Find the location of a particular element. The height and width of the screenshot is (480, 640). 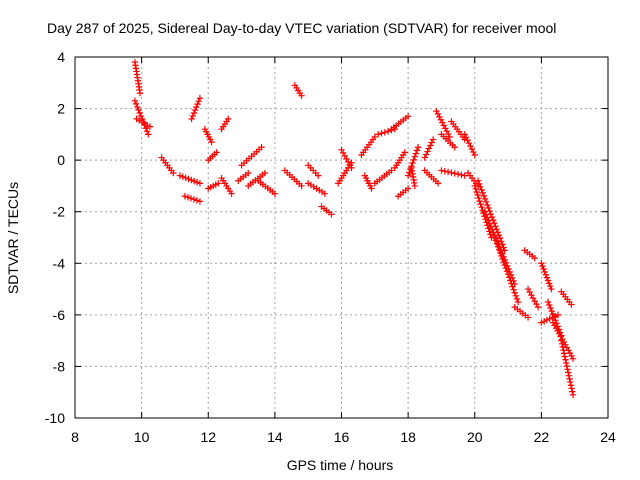

y-tick-labels: 4 2 0 -2 -4 -6 -8 -10 is located at coordinates (55, 237).